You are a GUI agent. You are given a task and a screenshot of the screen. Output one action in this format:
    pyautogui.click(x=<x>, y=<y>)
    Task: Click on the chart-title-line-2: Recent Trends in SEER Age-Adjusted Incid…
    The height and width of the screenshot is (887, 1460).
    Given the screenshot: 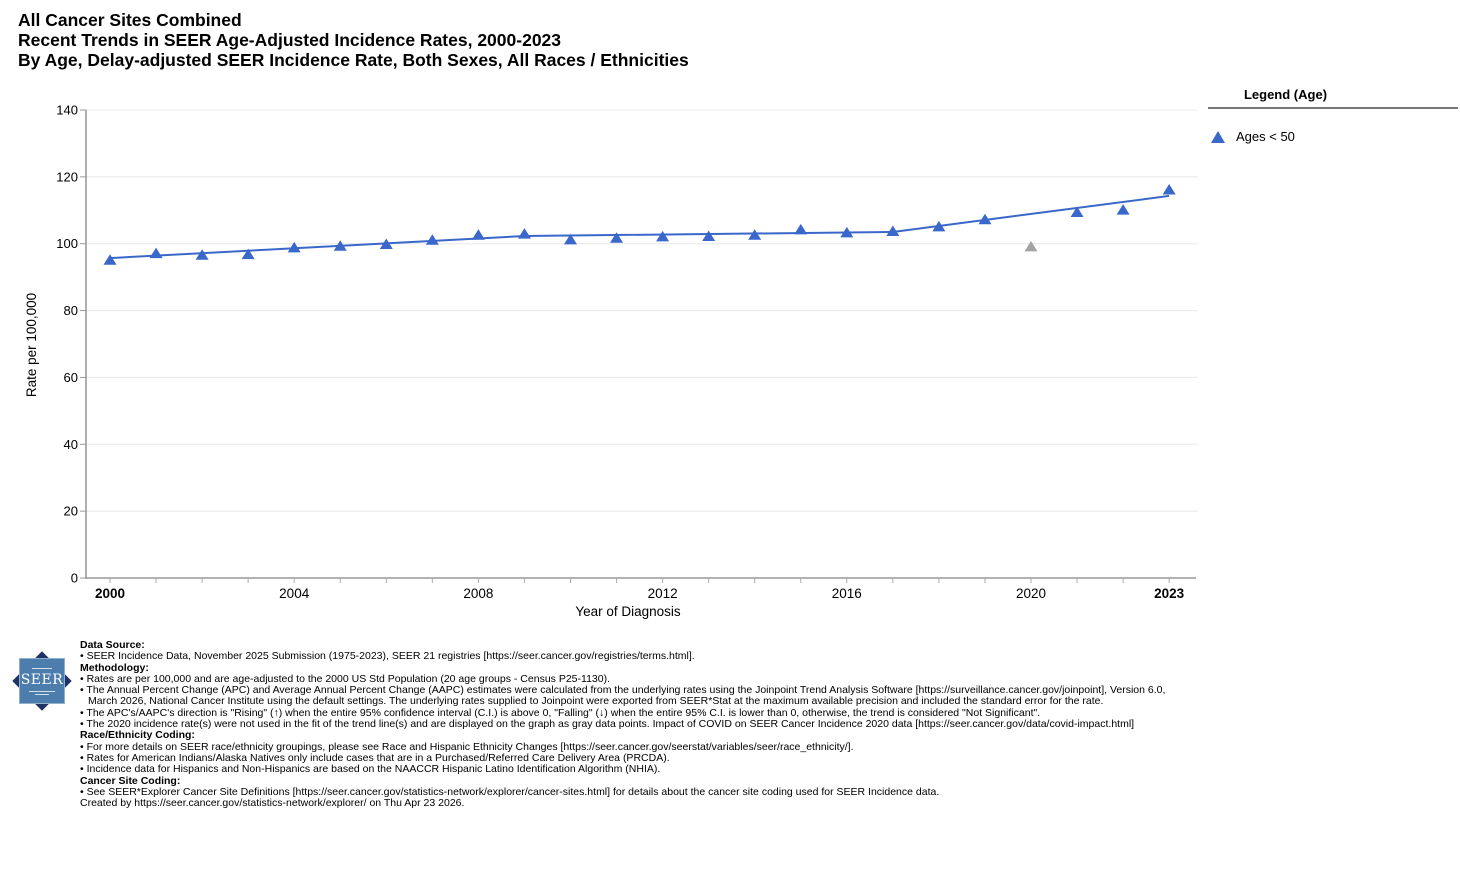 What is the action you would take?
    pyautogui.click(x=290, y=40)
    